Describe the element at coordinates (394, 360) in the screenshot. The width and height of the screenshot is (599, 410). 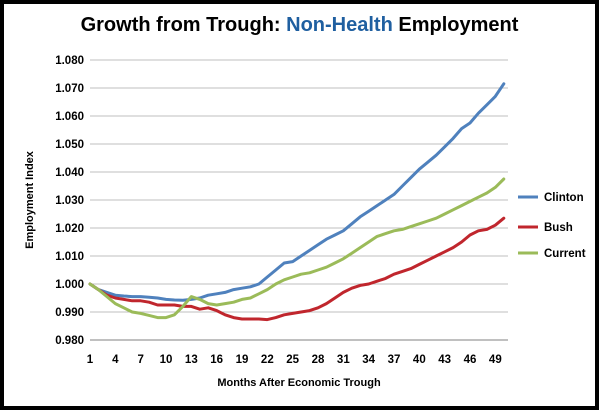
I see `x-tick-label: 37` at that location.